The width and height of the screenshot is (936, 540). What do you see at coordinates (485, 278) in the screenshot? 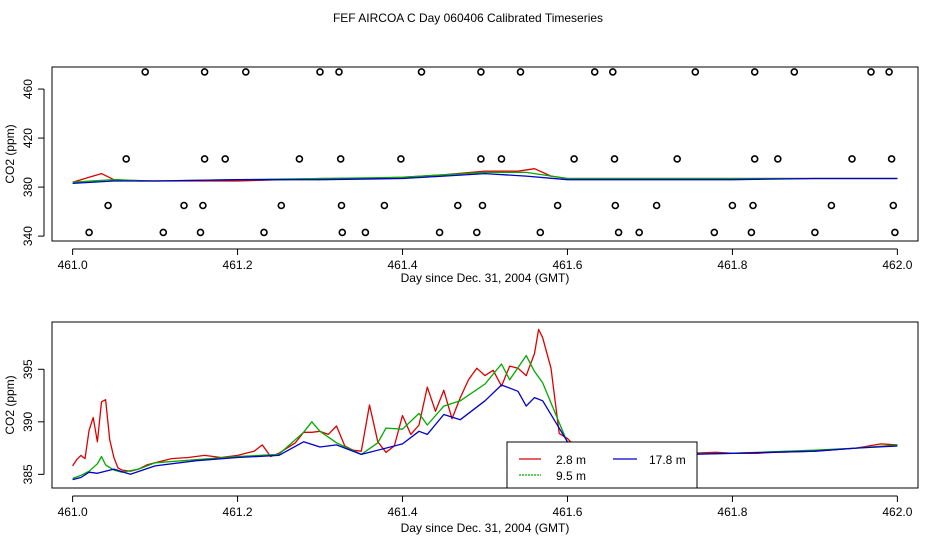
I see `x-axis-label-top: Day since Dec. 31, 2004 (GMT)` at bounding box center [485, 278].